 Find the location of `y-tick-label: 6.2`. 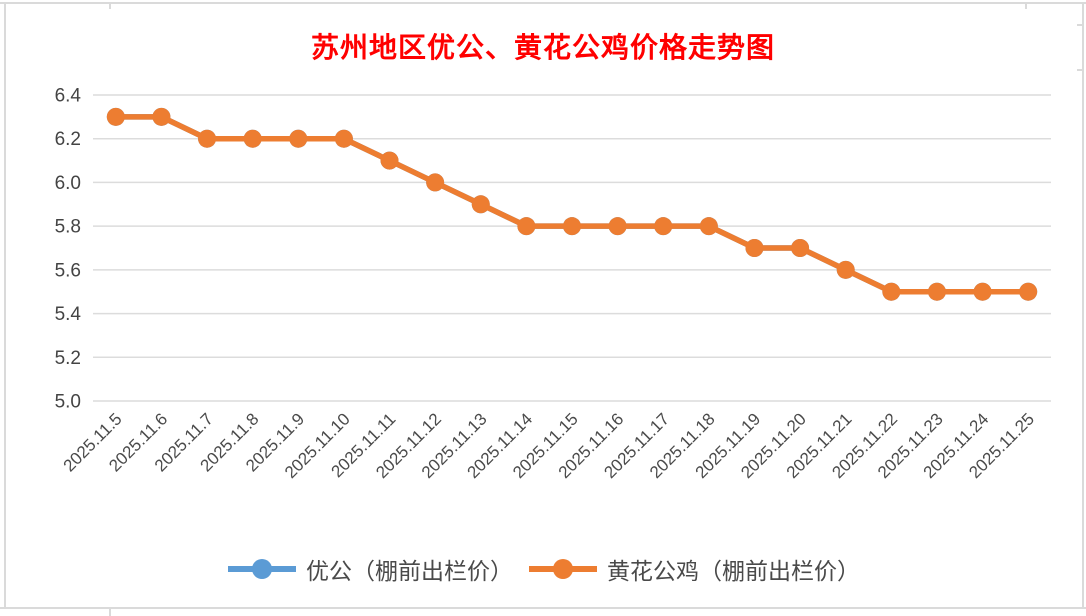

y-tick-label: 6.2 is located at coordinates (68, 139).